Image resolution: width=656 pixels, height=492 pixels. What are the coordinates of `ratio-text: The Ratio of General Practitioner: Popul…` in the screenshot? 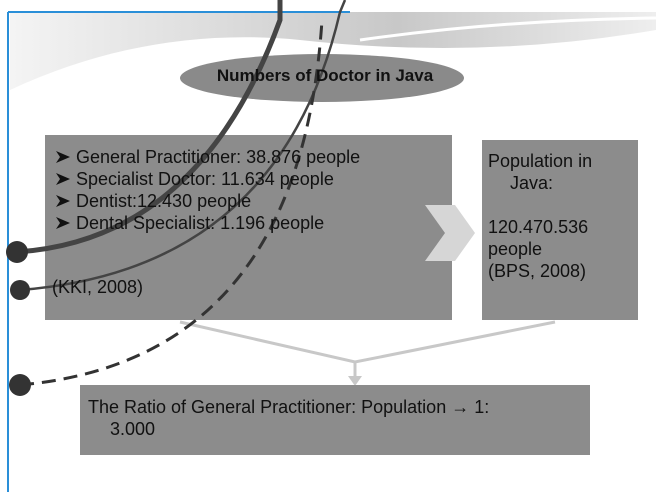 It's located at (338, 418).